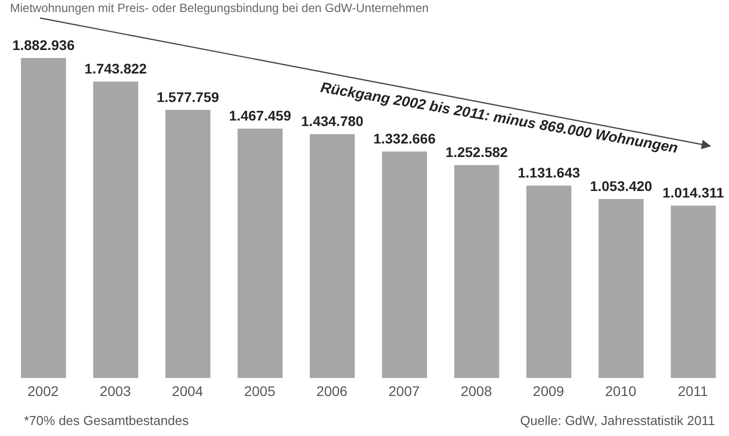  Describe the element at coordinates (693, 390) in the screenshot. I see `x-tick-label: 2011` at that location.